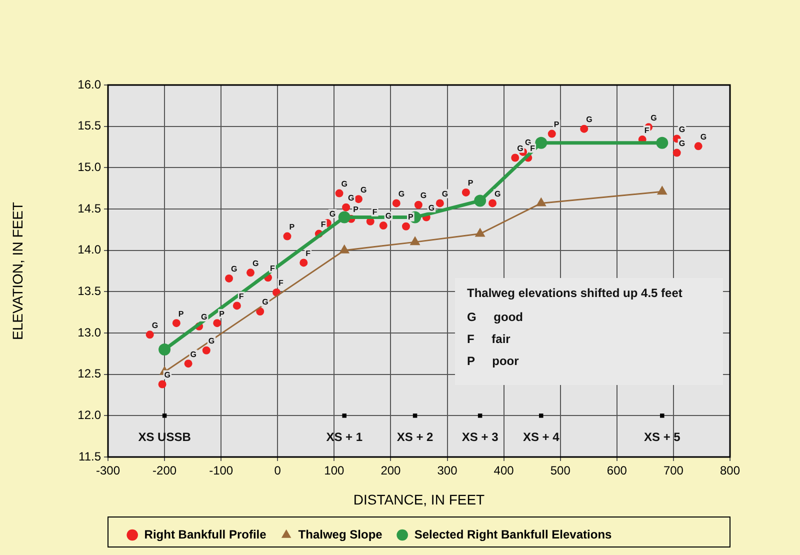 The width and height of the screenshot is (800, 555). What do you see at coordinates (541, 437) in the screenshot?
I see `annotation: XS + 4` at bounding box center [541, 437].